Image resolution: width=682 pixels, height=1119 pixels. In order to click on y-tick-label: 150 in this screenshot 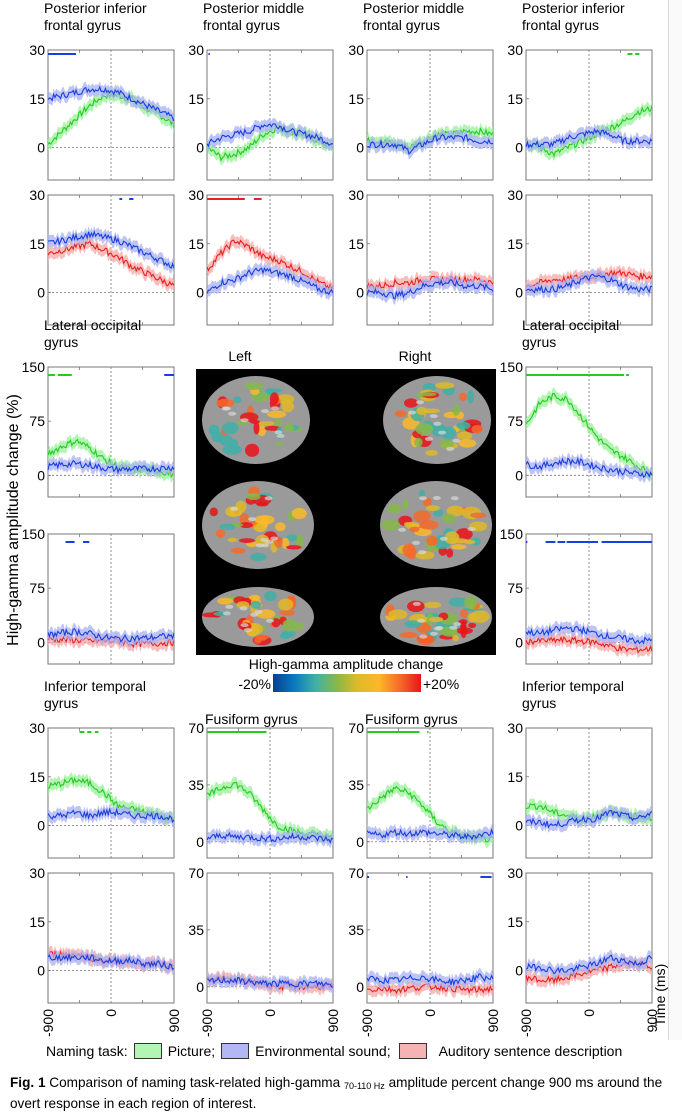, I will do `click(512, 534)`.